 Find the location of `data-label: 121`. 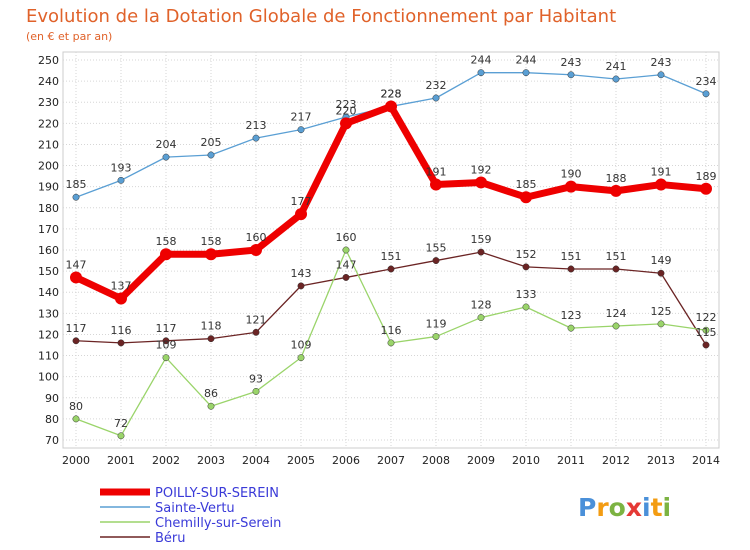

data-label: 121 is located at coordinates (256, 319).